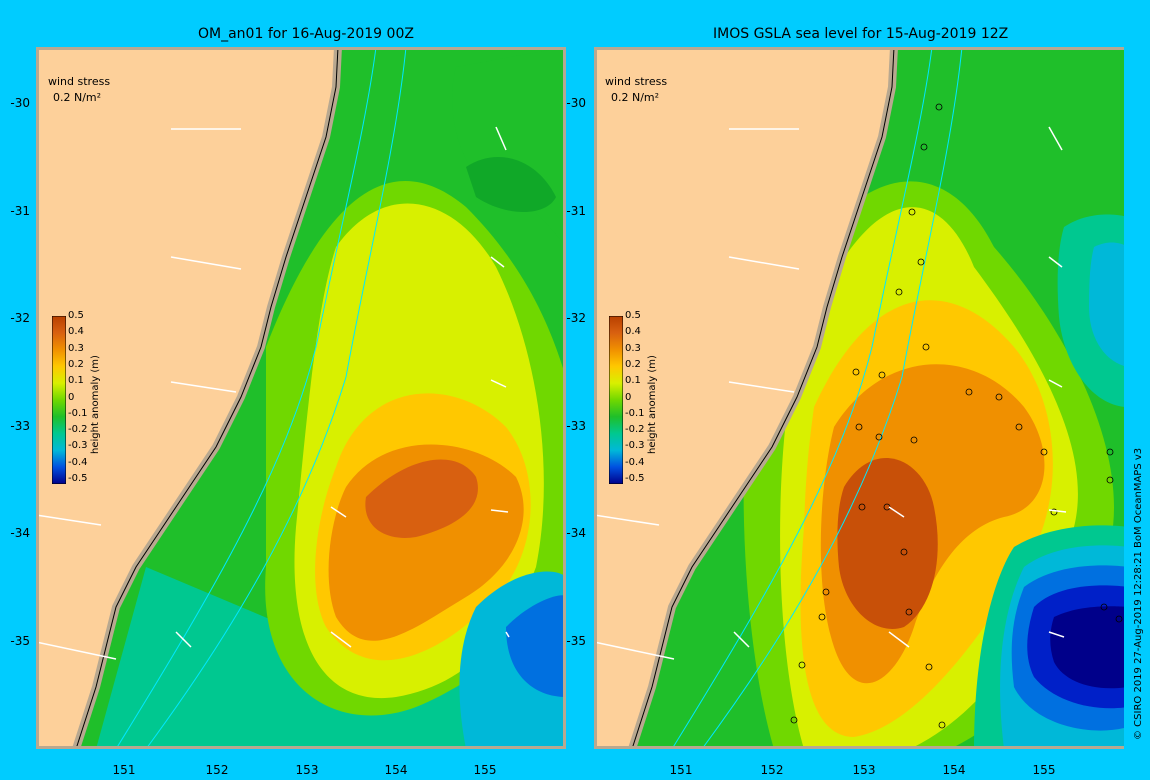 The image size is (1150, 780). I want to click on left-y-tick-label: -35, so click(20, 640).